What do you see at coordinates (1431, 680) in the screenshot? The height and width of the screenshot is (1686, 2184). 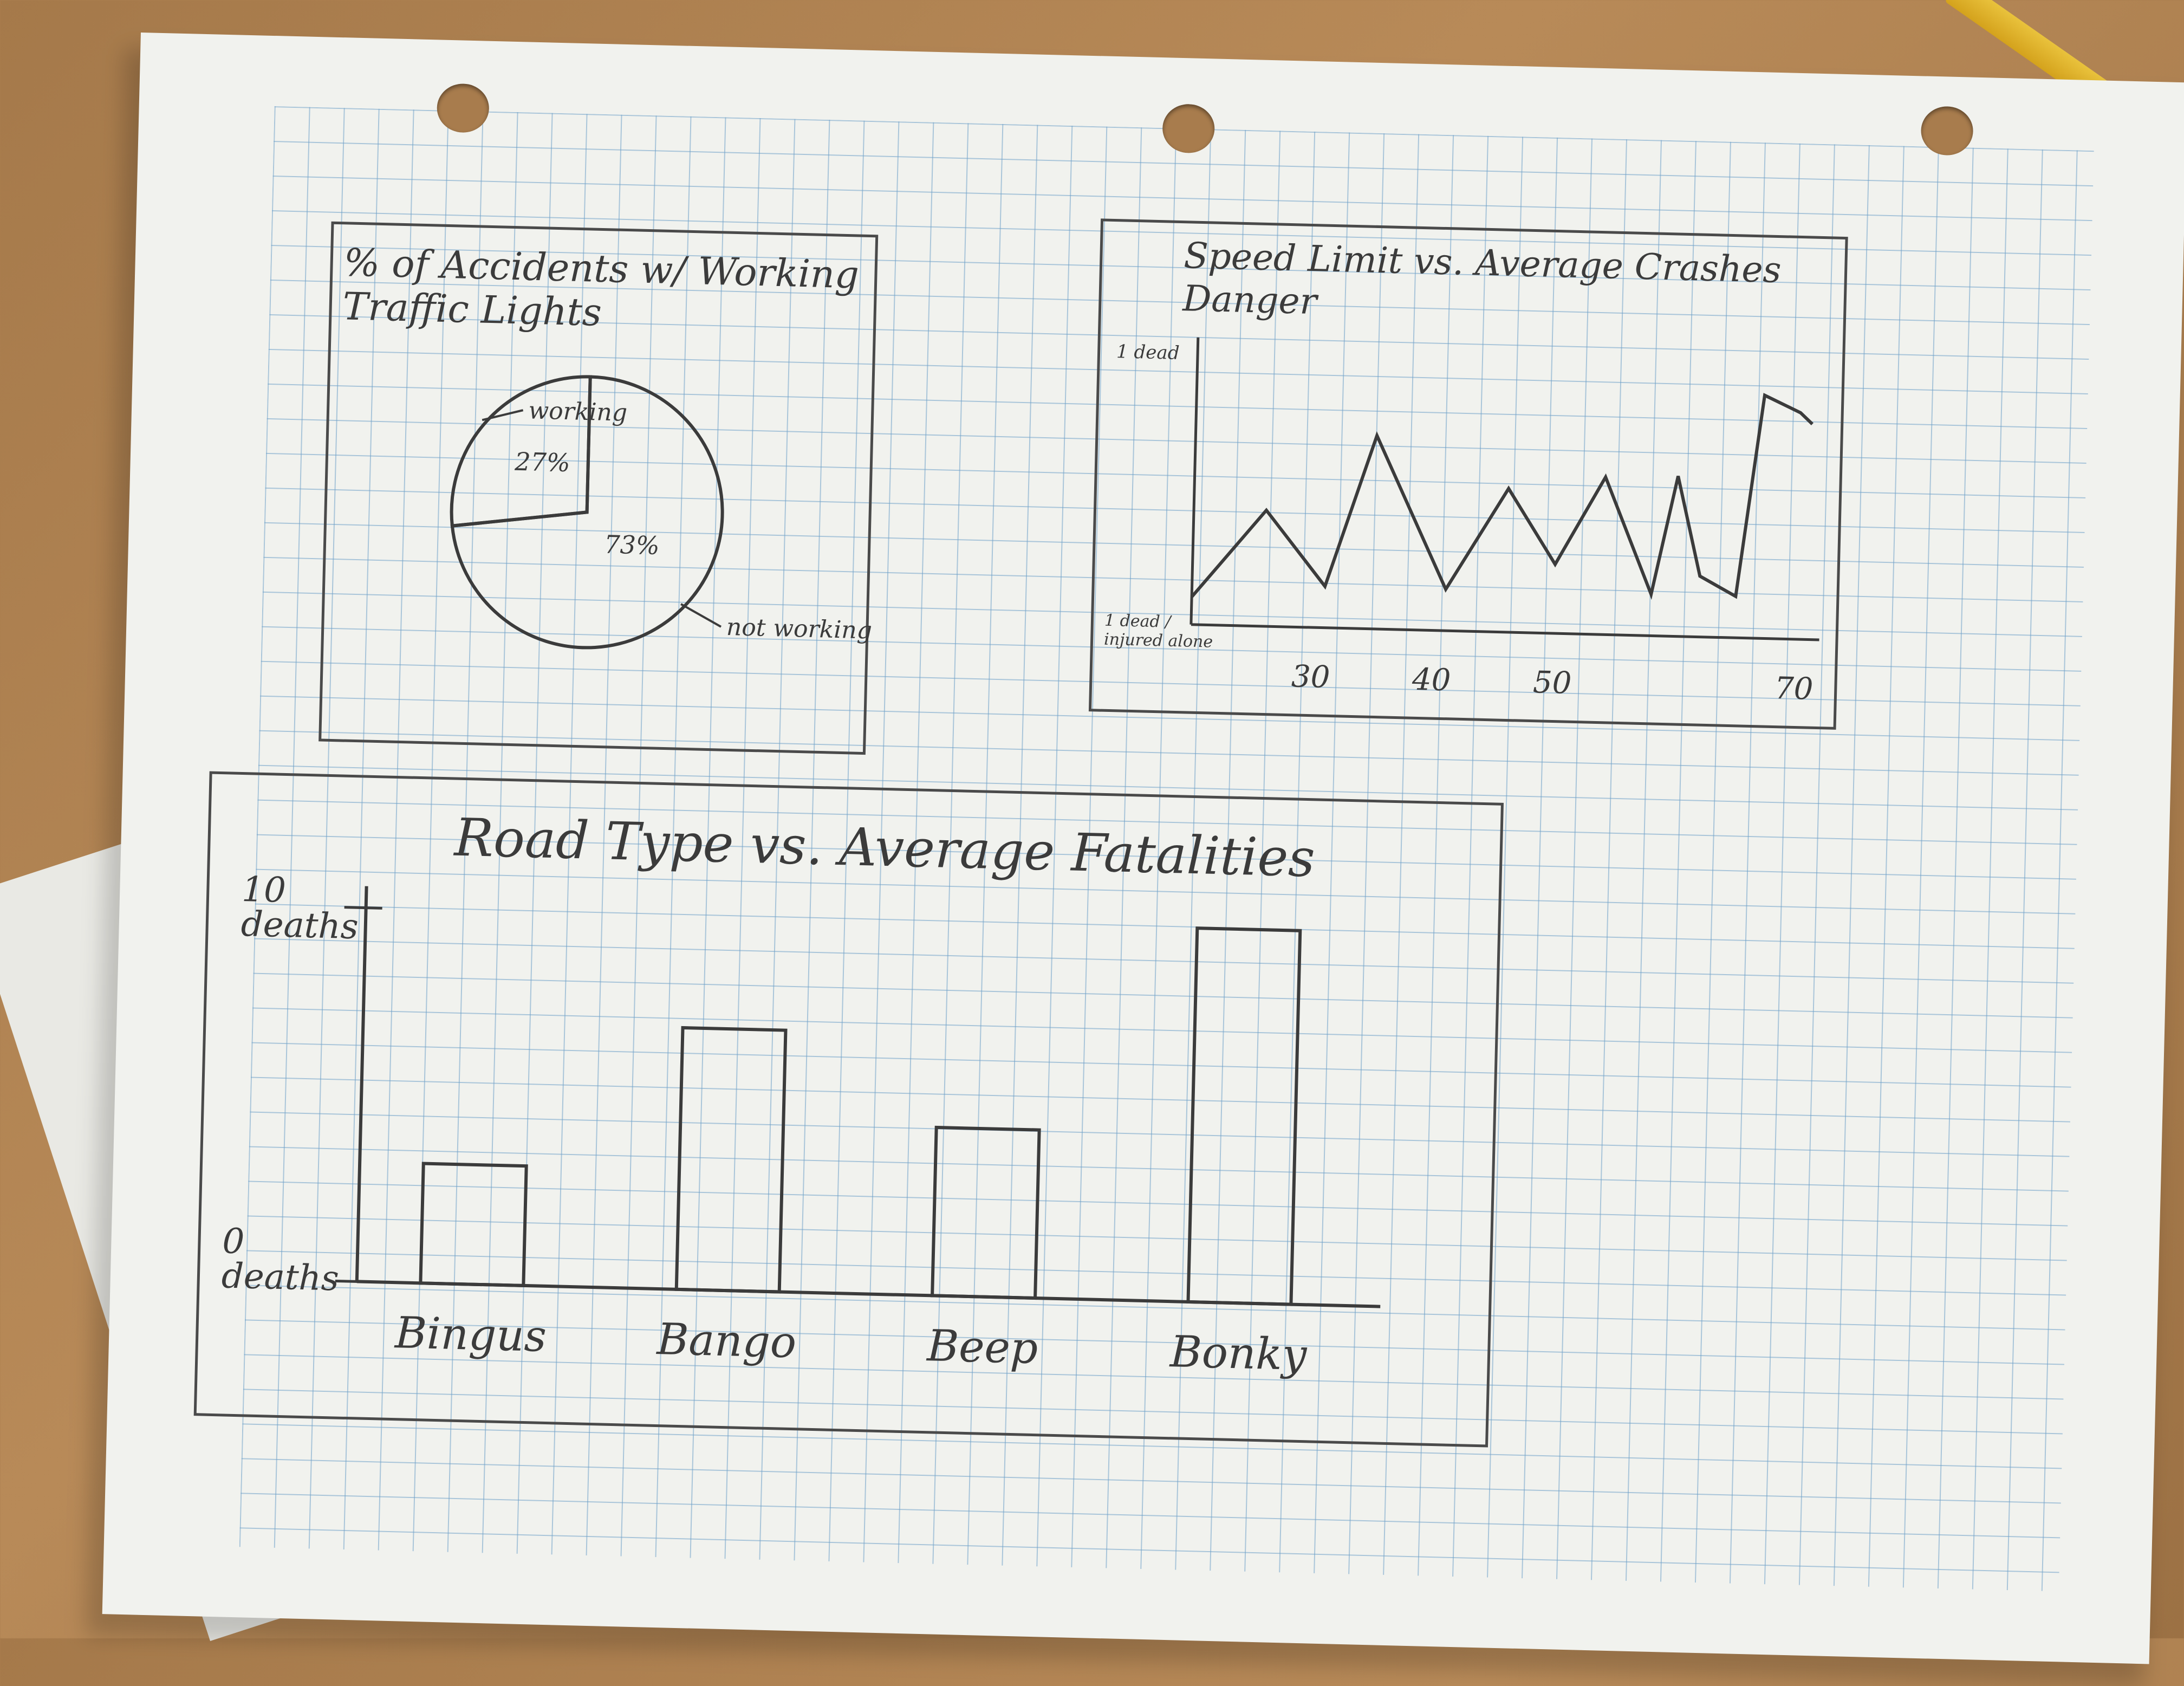 I see `line-x-tick-label: 40` at bounding box center [1431, 680].